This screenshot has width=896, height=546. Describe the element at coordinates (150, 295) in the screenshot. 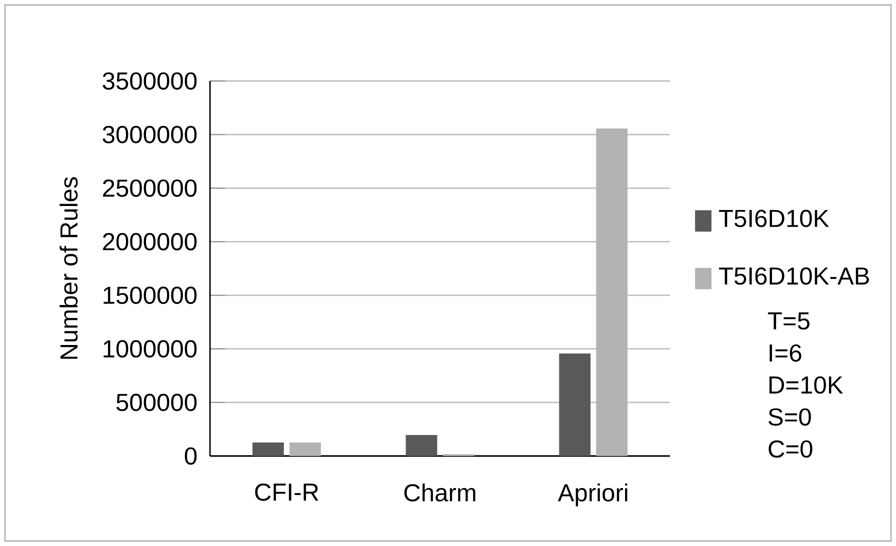

I see `y-tick-label: 1500000` at that location.